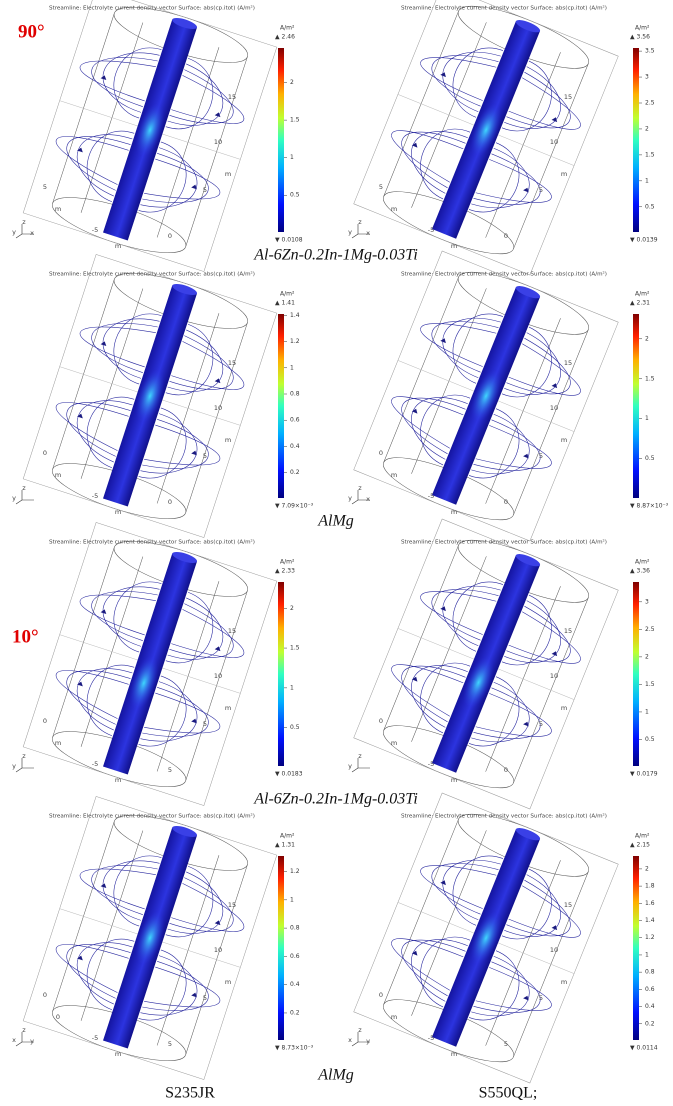 This screenshot has width=673, height=1106. What do you see at coordinates (647, 601) in the screenshot?
I see `colorbar-tick-label: 3` at bounding box center [647, 601].